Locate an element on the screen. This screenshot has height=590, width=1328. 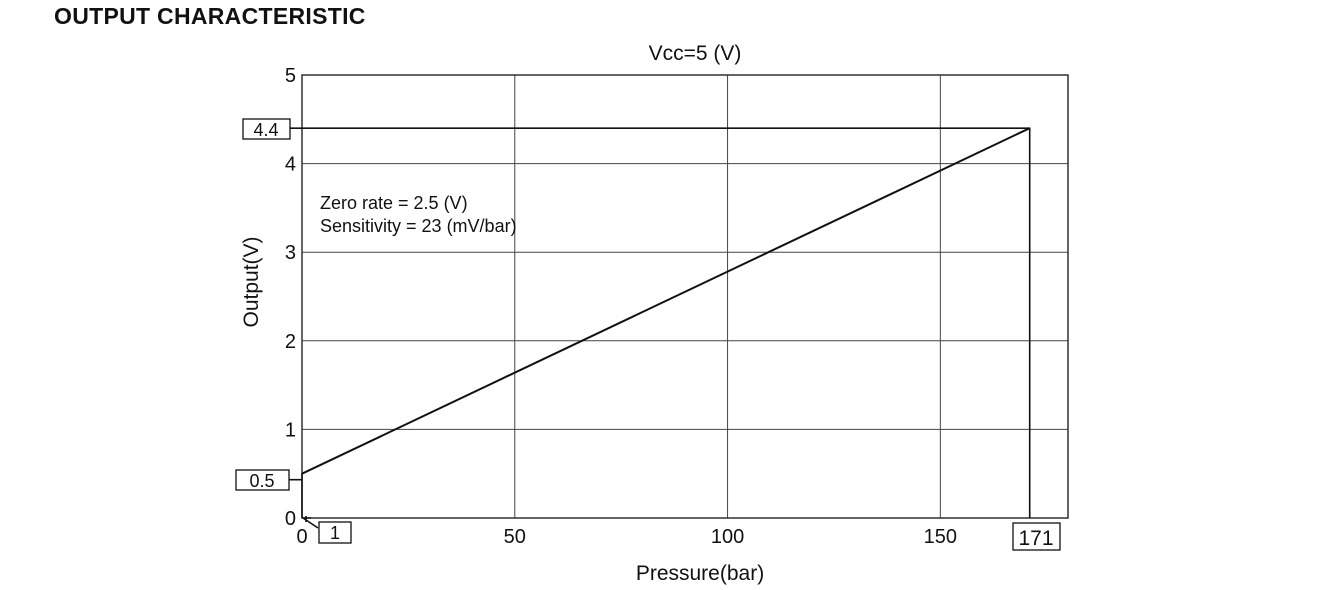
x-high-marker-label: 171 is located at coordinates (1035, 538).